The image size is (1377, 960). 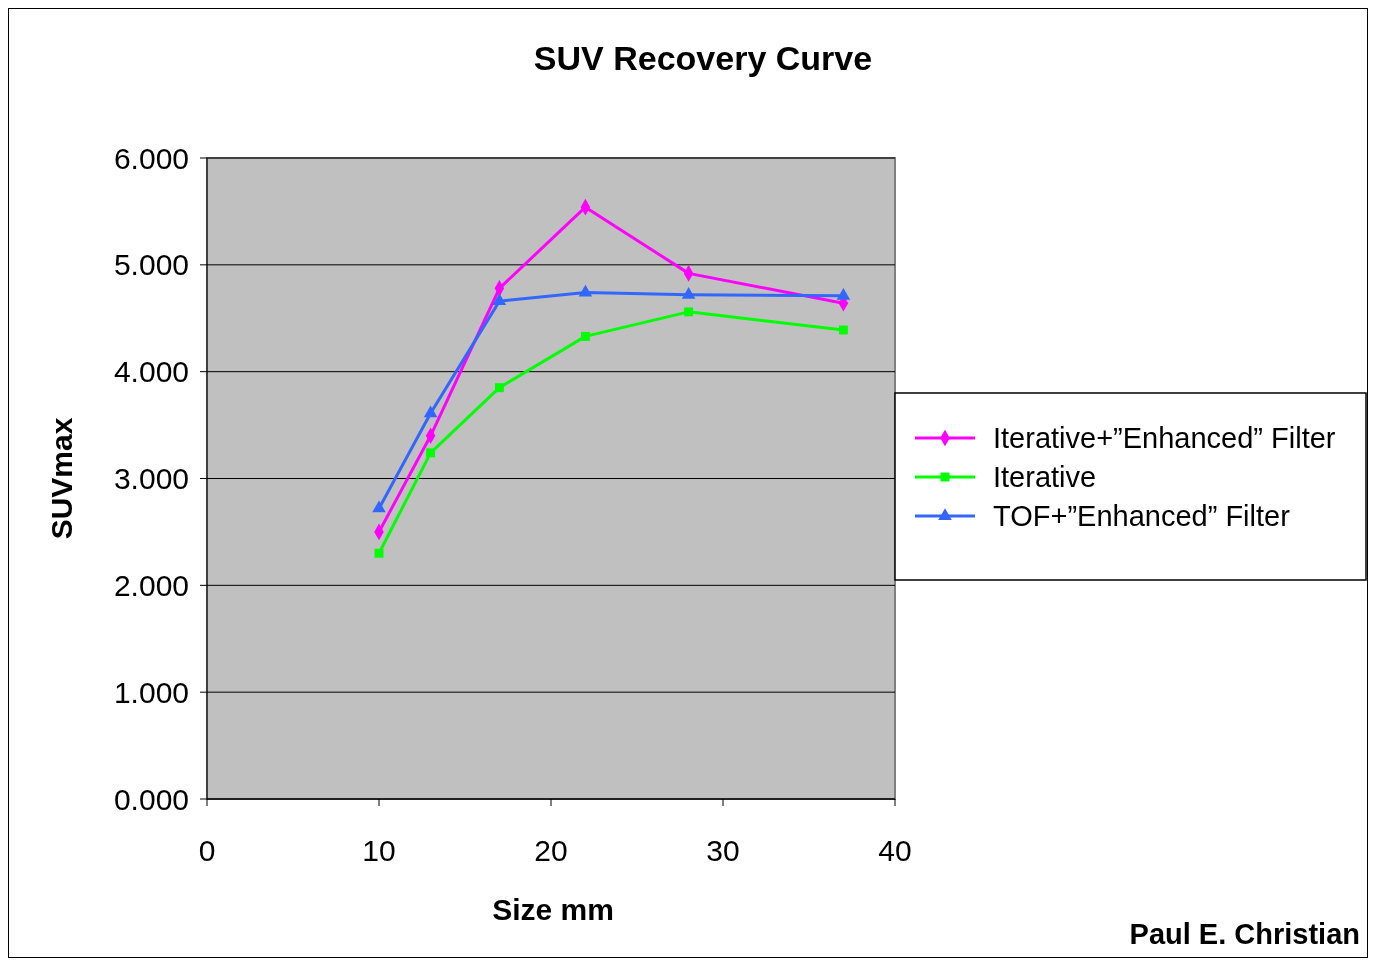 What do you see at coordinates (207, 850) in the screenshot?
I see `x-tick-label: 0` at bounding box center [207, 850].